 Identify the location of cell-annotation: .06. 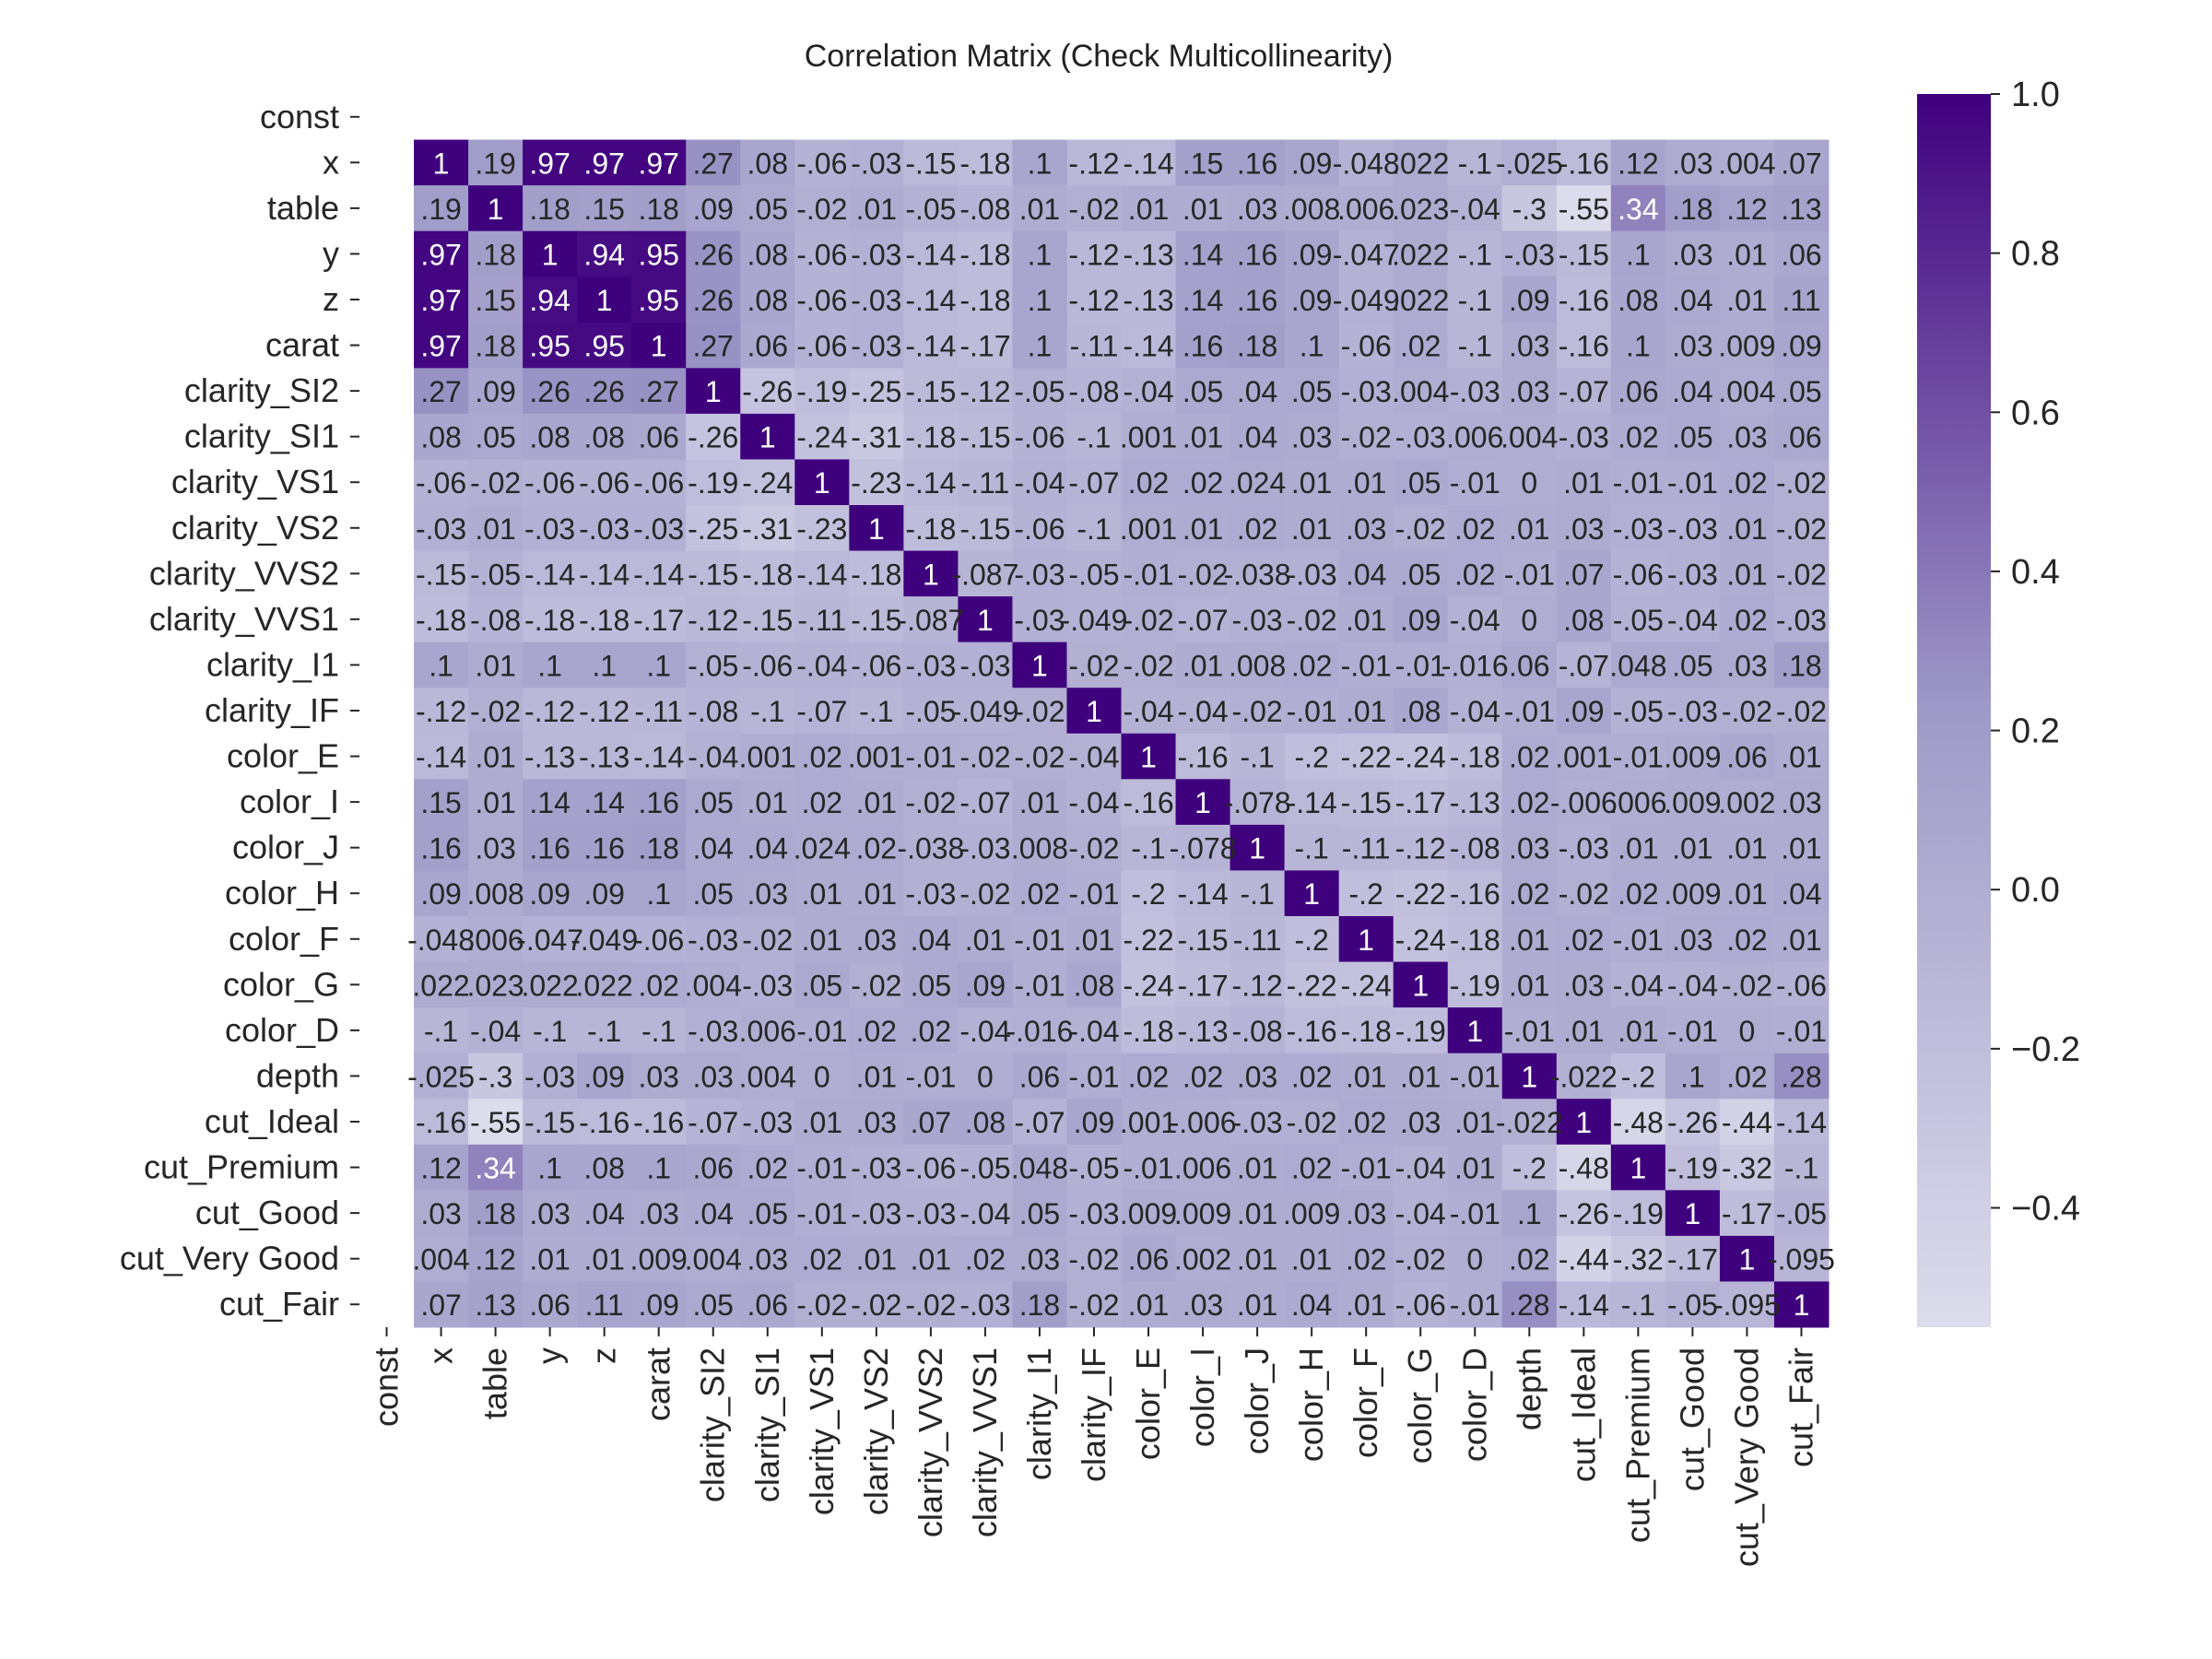
(1801, 437).